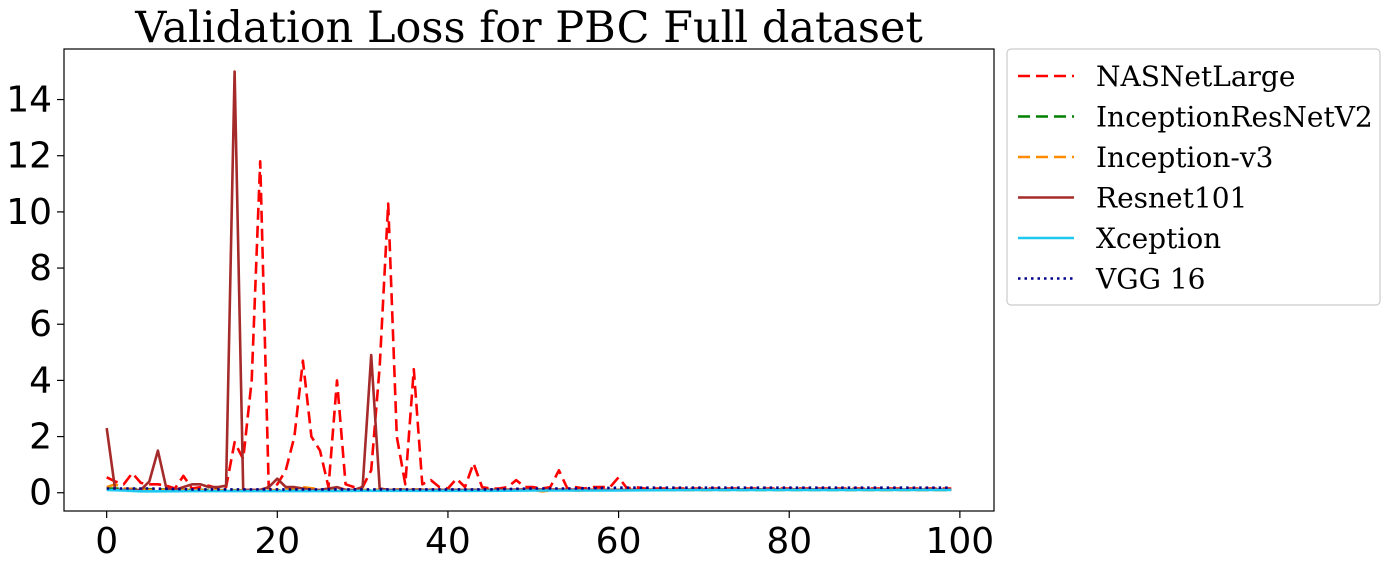 This screenshot has height=565, width=1389. I want to click on legend-label: Inception-v3, so click(1184, 157).